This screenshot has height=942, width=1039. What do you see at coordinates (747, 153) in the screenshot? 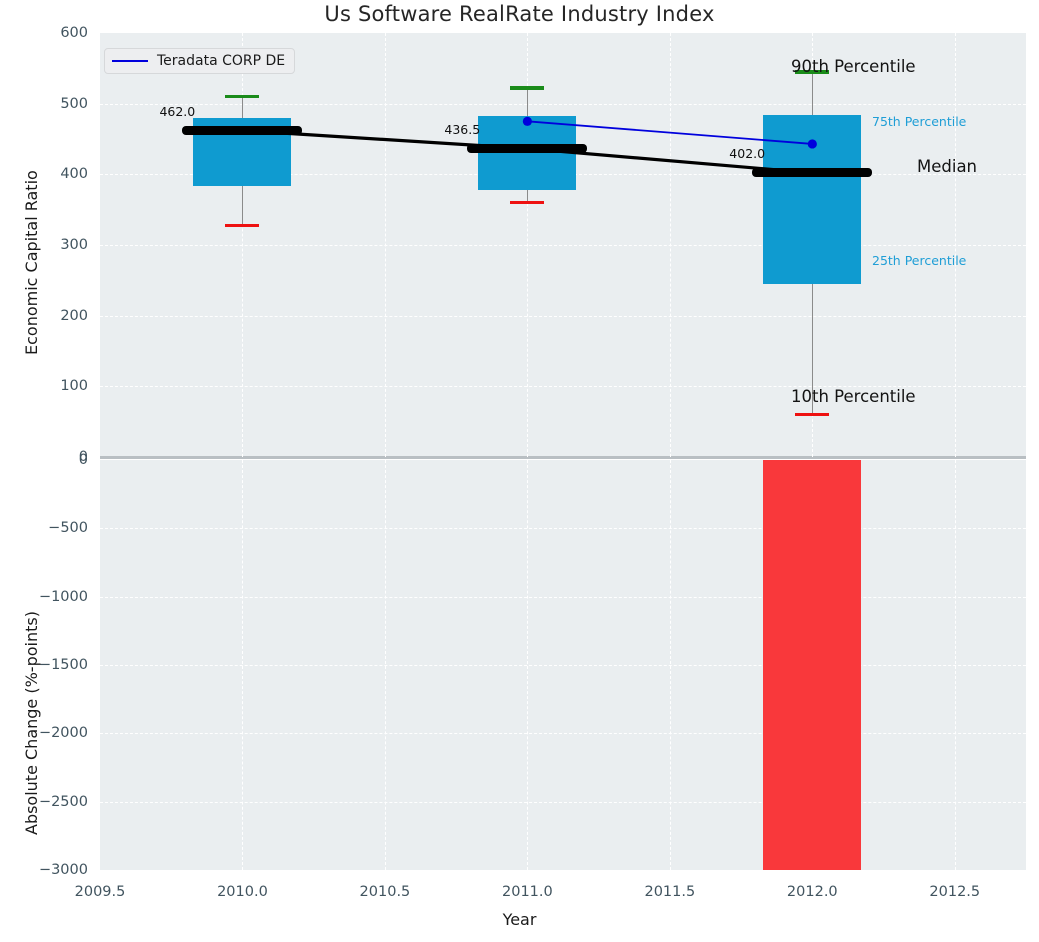
I see `median-value-label: 402.0` at bounding box center [747, 153].